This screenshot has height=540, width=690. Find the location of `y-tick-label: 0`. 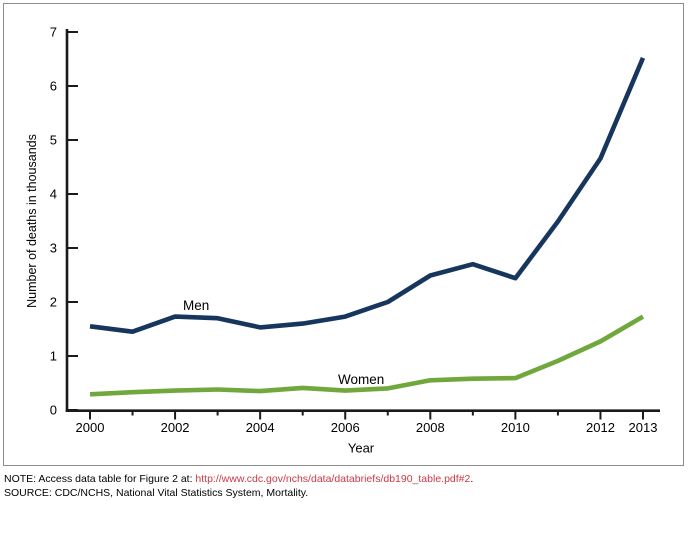

y-tick-label: 0 is located at coordinates (53, 410).